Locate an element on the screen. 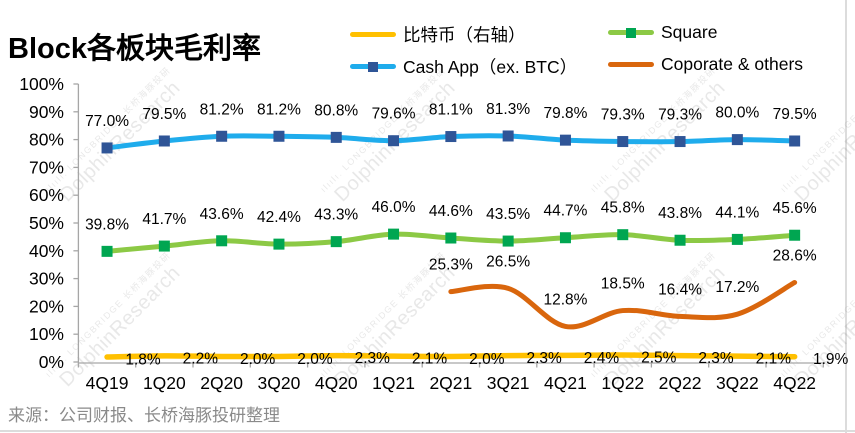 This screenshot has width=855, height=433. data-label-corporate: 26.5% is located at coordinates (508, 261).